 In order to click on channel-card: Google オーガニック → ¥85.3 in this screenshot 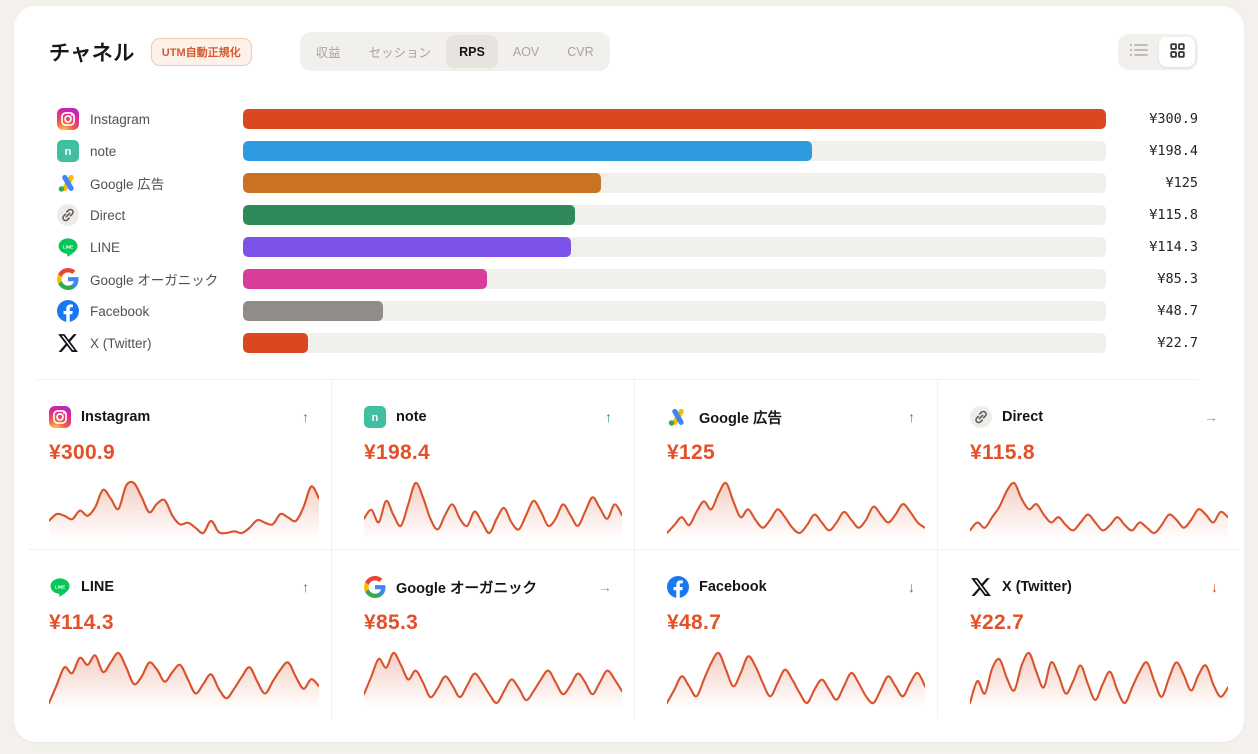, I will do `click(482, 634)`.